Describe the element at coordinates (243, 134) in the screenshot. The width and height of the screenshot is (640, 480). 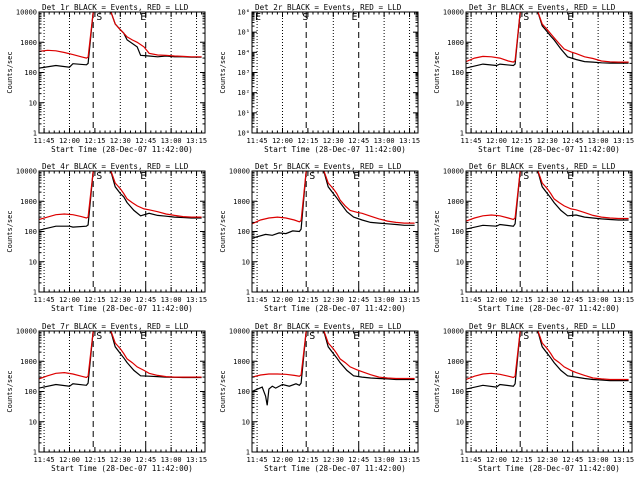
I see `y-tick-label: 10⁰` at that location.